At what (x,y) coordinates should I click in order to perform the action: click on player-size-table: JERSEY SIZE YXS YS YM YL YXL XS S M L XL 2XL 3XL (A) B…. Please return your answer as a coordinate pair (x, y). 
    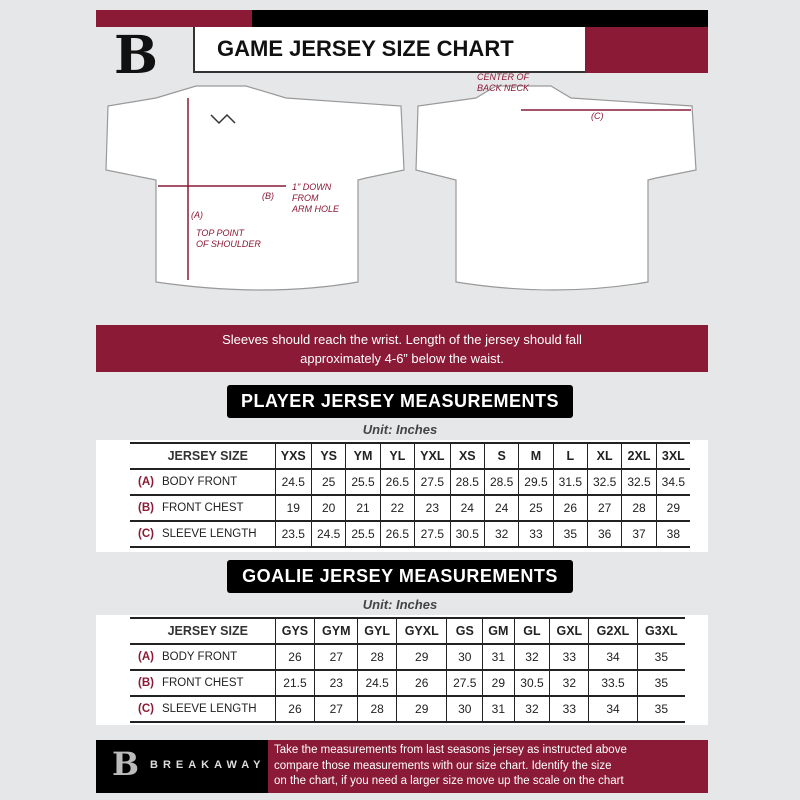
    Looking at the image, I should click on (410, 495).